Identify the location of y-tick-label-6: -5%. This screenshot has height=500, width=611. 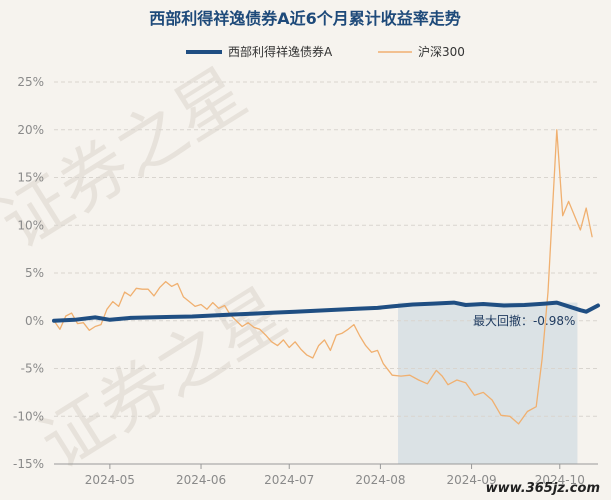
(32, 369).